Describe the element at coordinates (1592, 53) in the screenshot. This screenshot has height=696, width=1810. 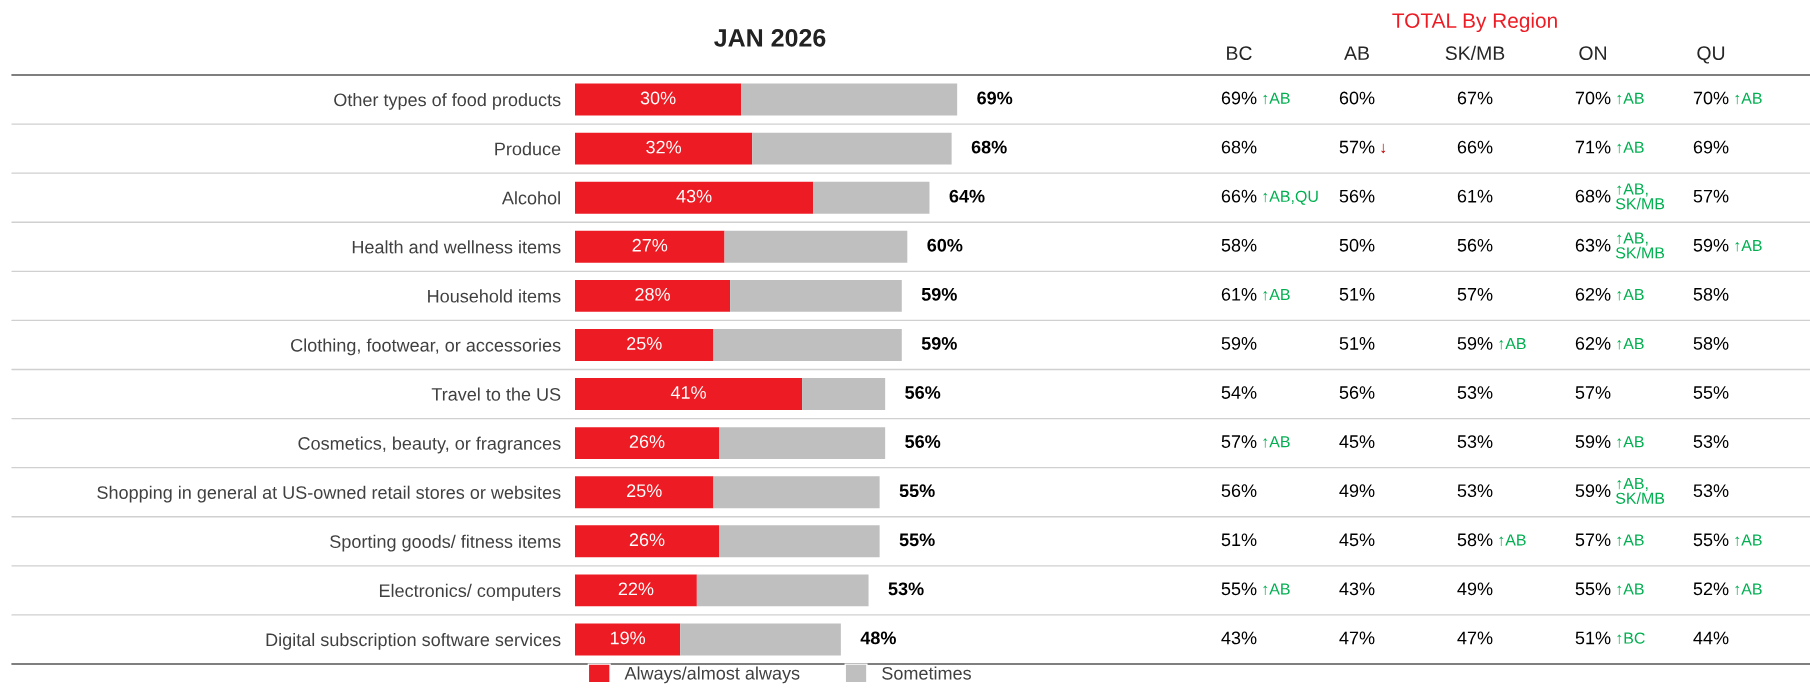
I see `x-tick-label: ON` at that location.